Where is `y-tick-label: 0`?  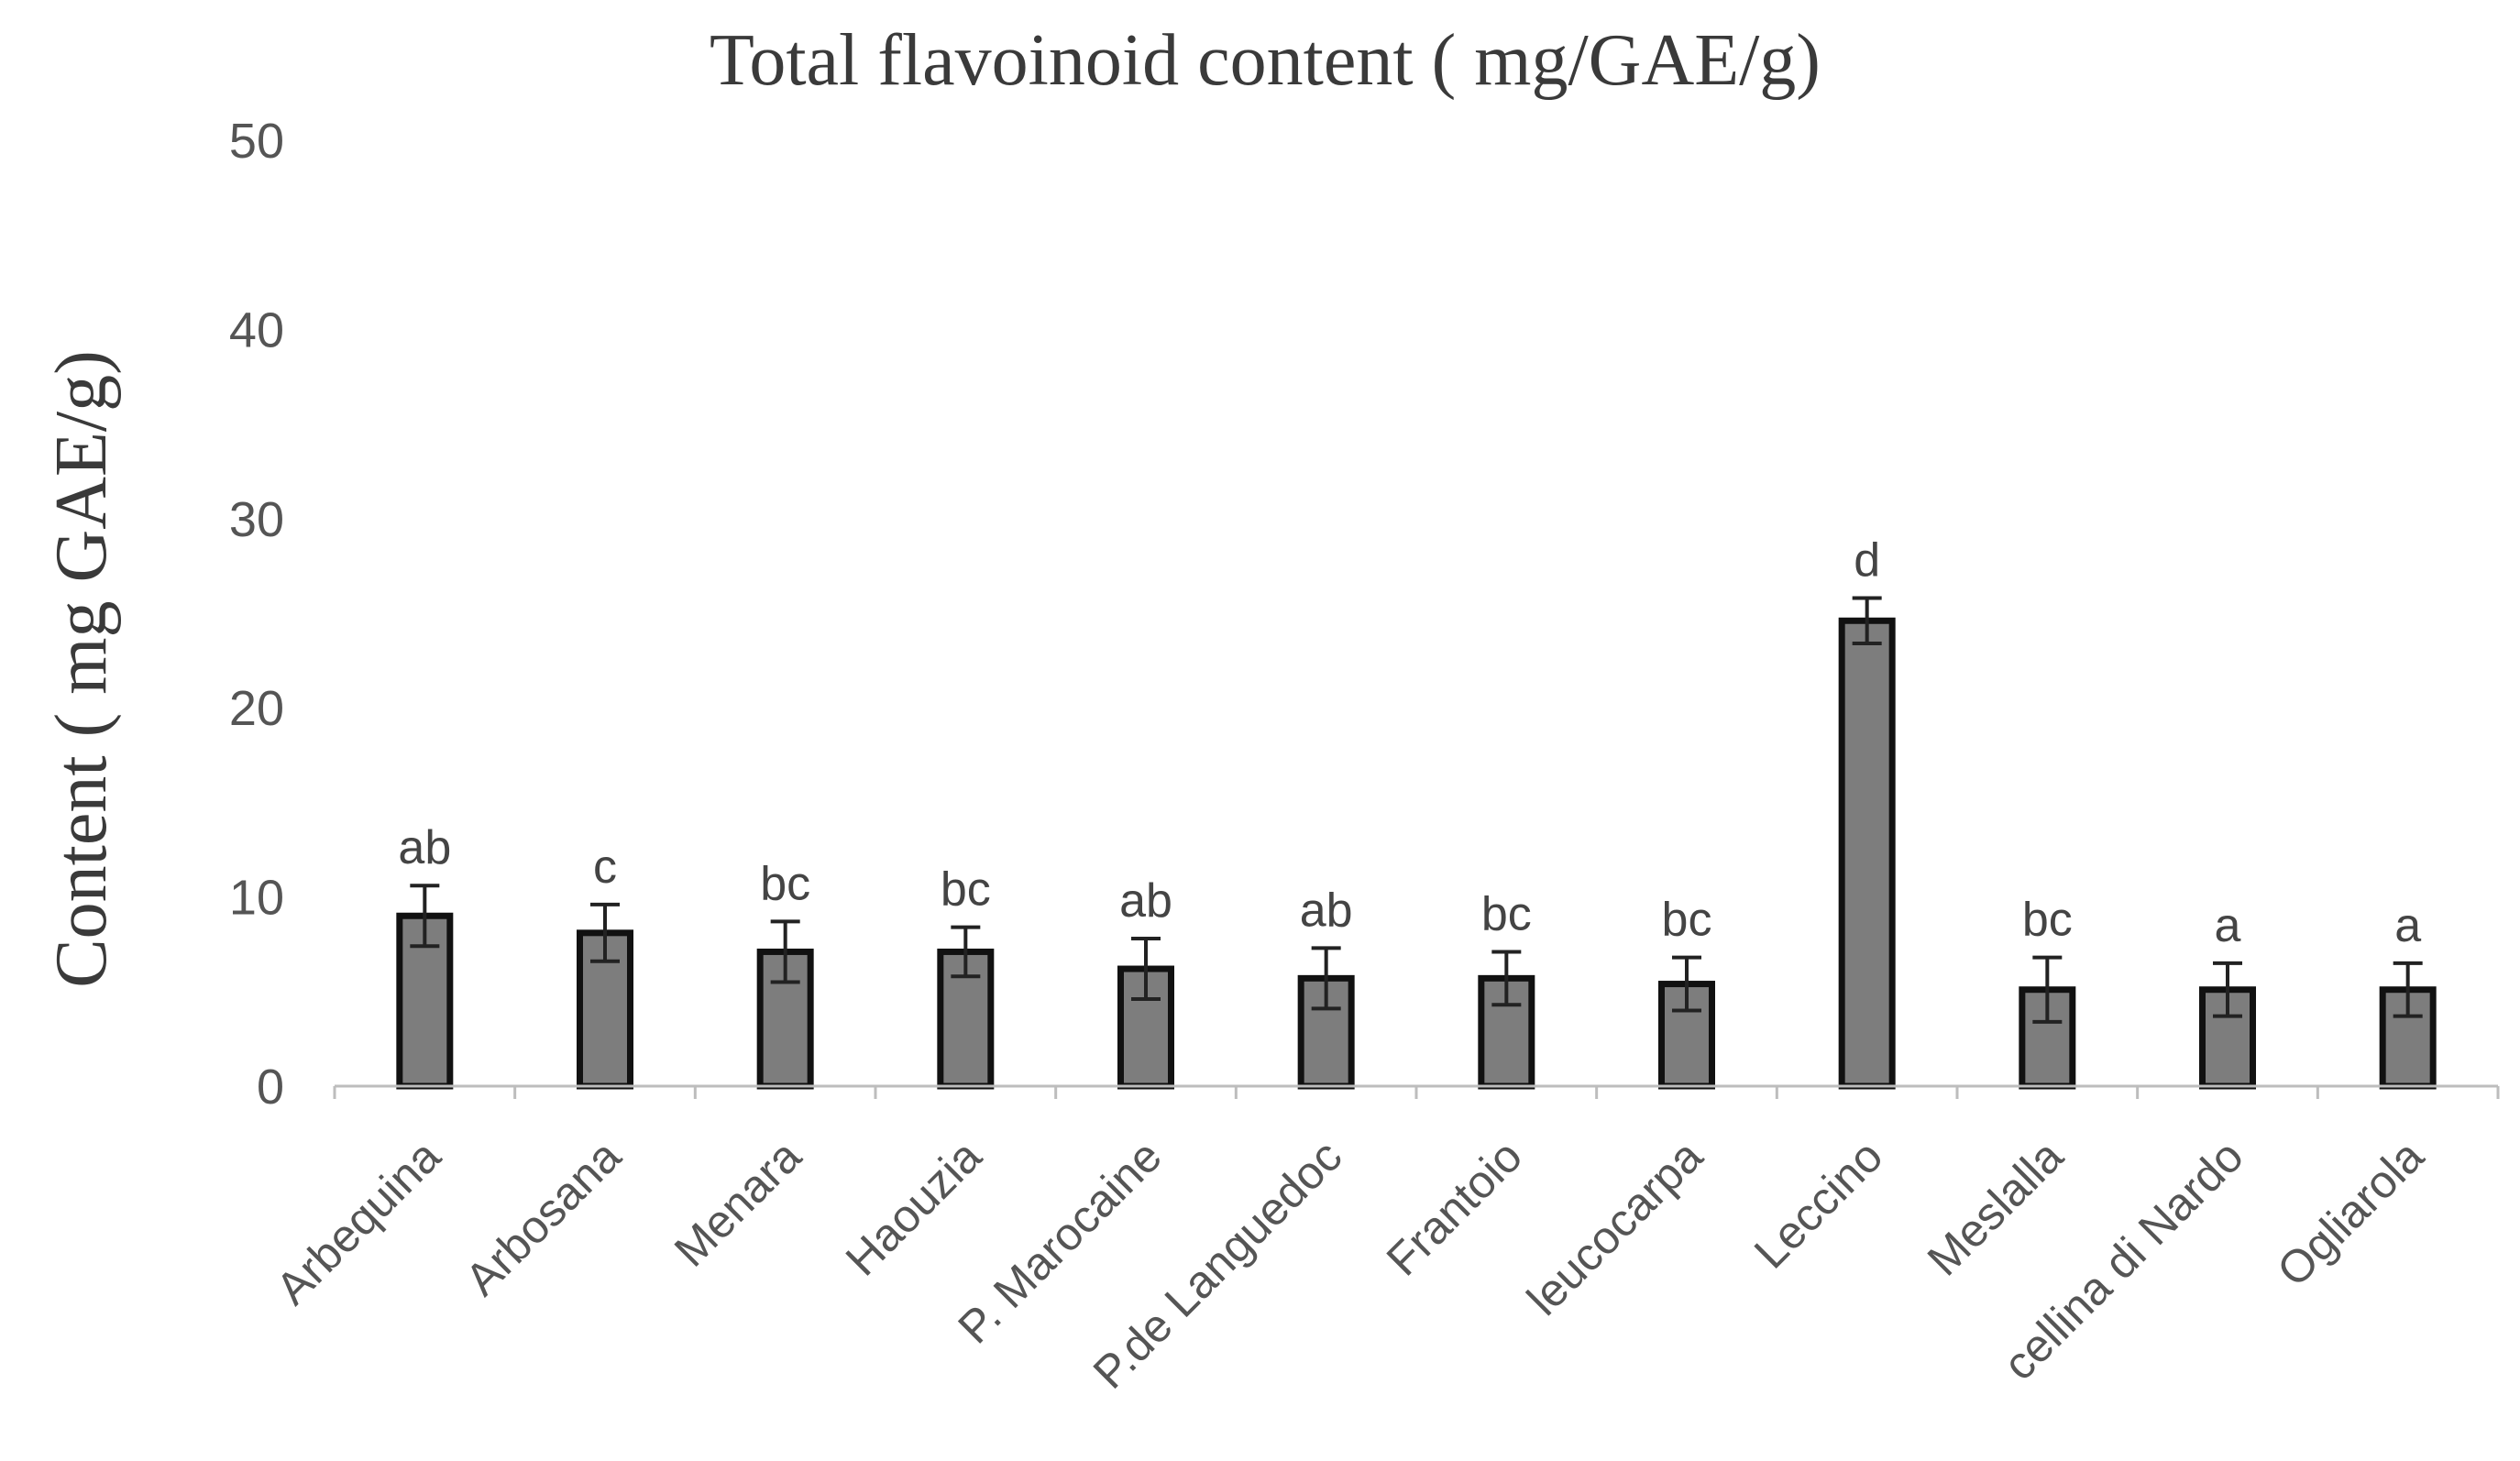 y-tick-label: 0 is located at coordinates (270, 1087).